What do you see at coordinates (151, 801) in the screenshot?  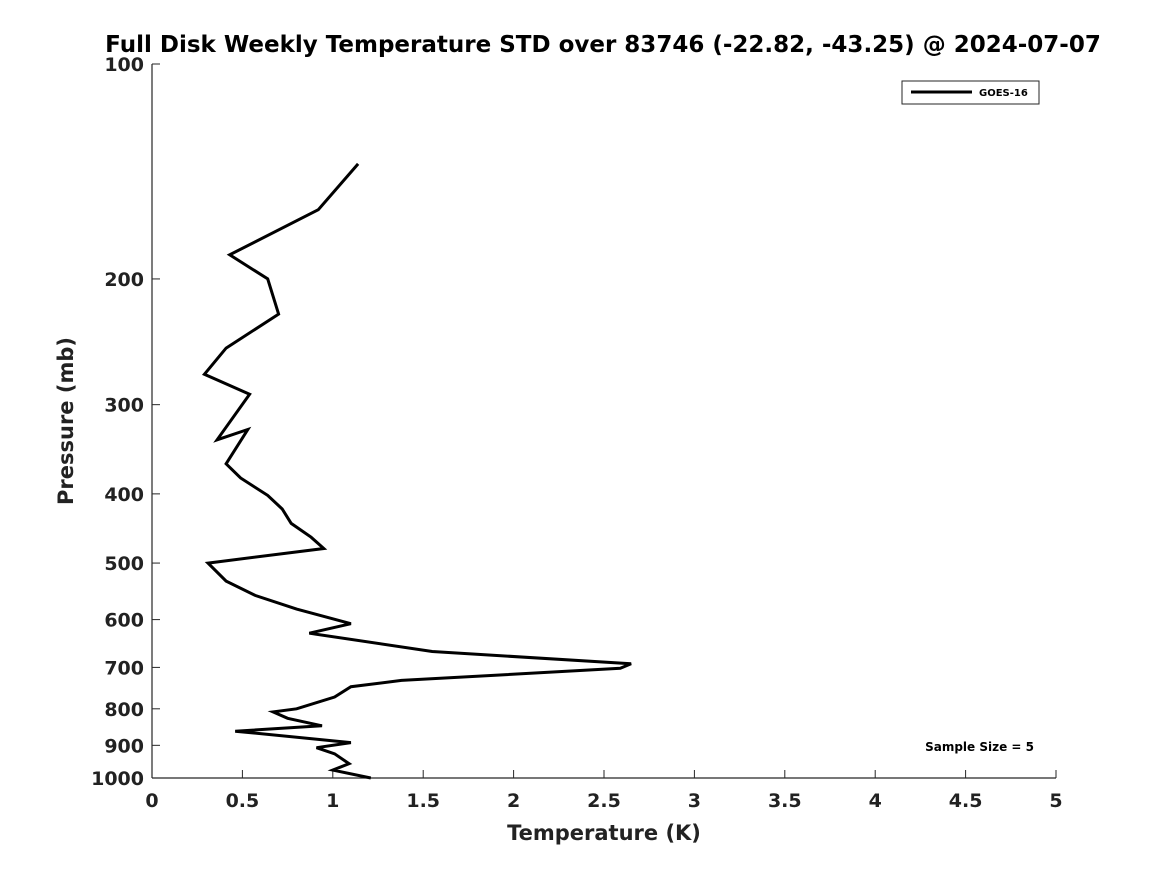 I see `x-tick-label: 0` at bounding box center [151, 801].